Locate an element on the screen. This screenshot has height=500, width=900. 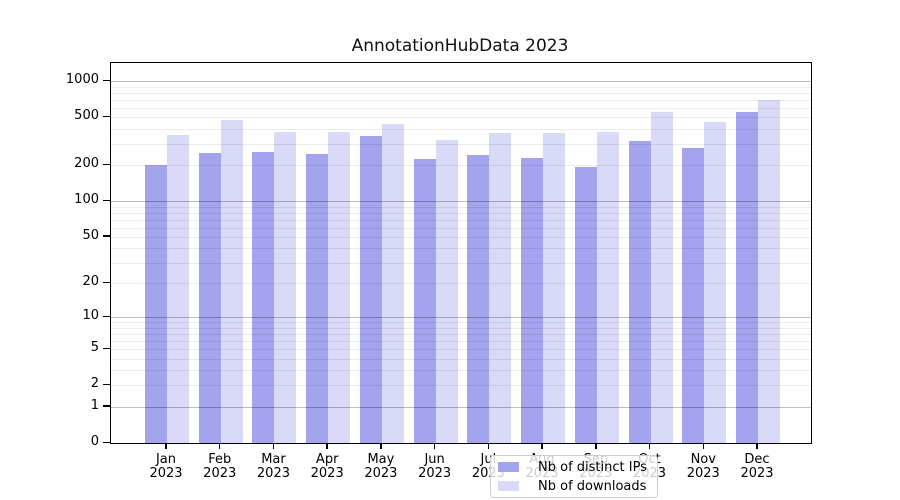
legend-item-downloads: Nb of downloads is located at coordinates (574, 486).